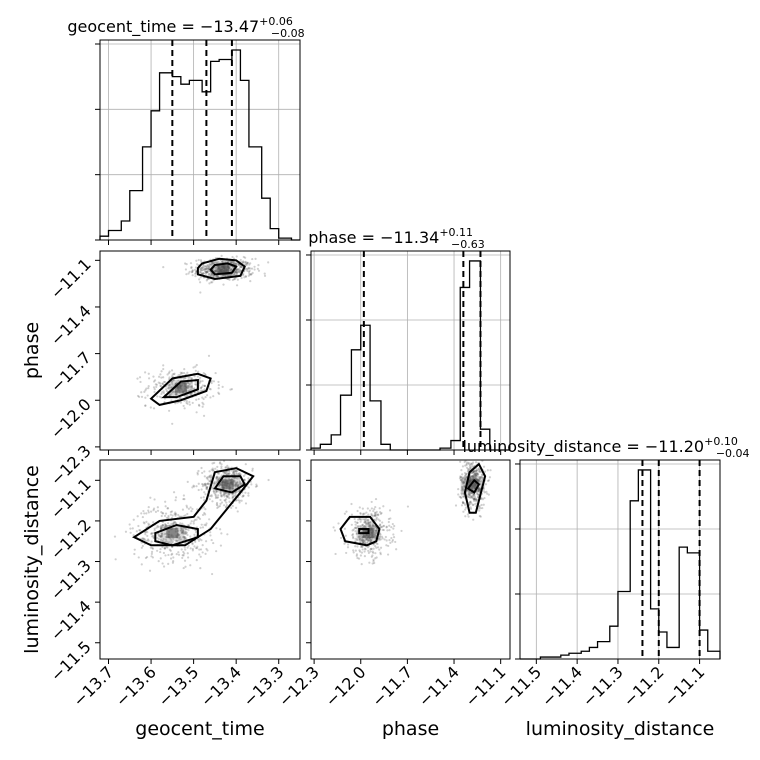  What do you see at coordinates (410, 729) in the screenshot?
I see `x-axis-label-phase: phase` at bounding box center [410, 729].